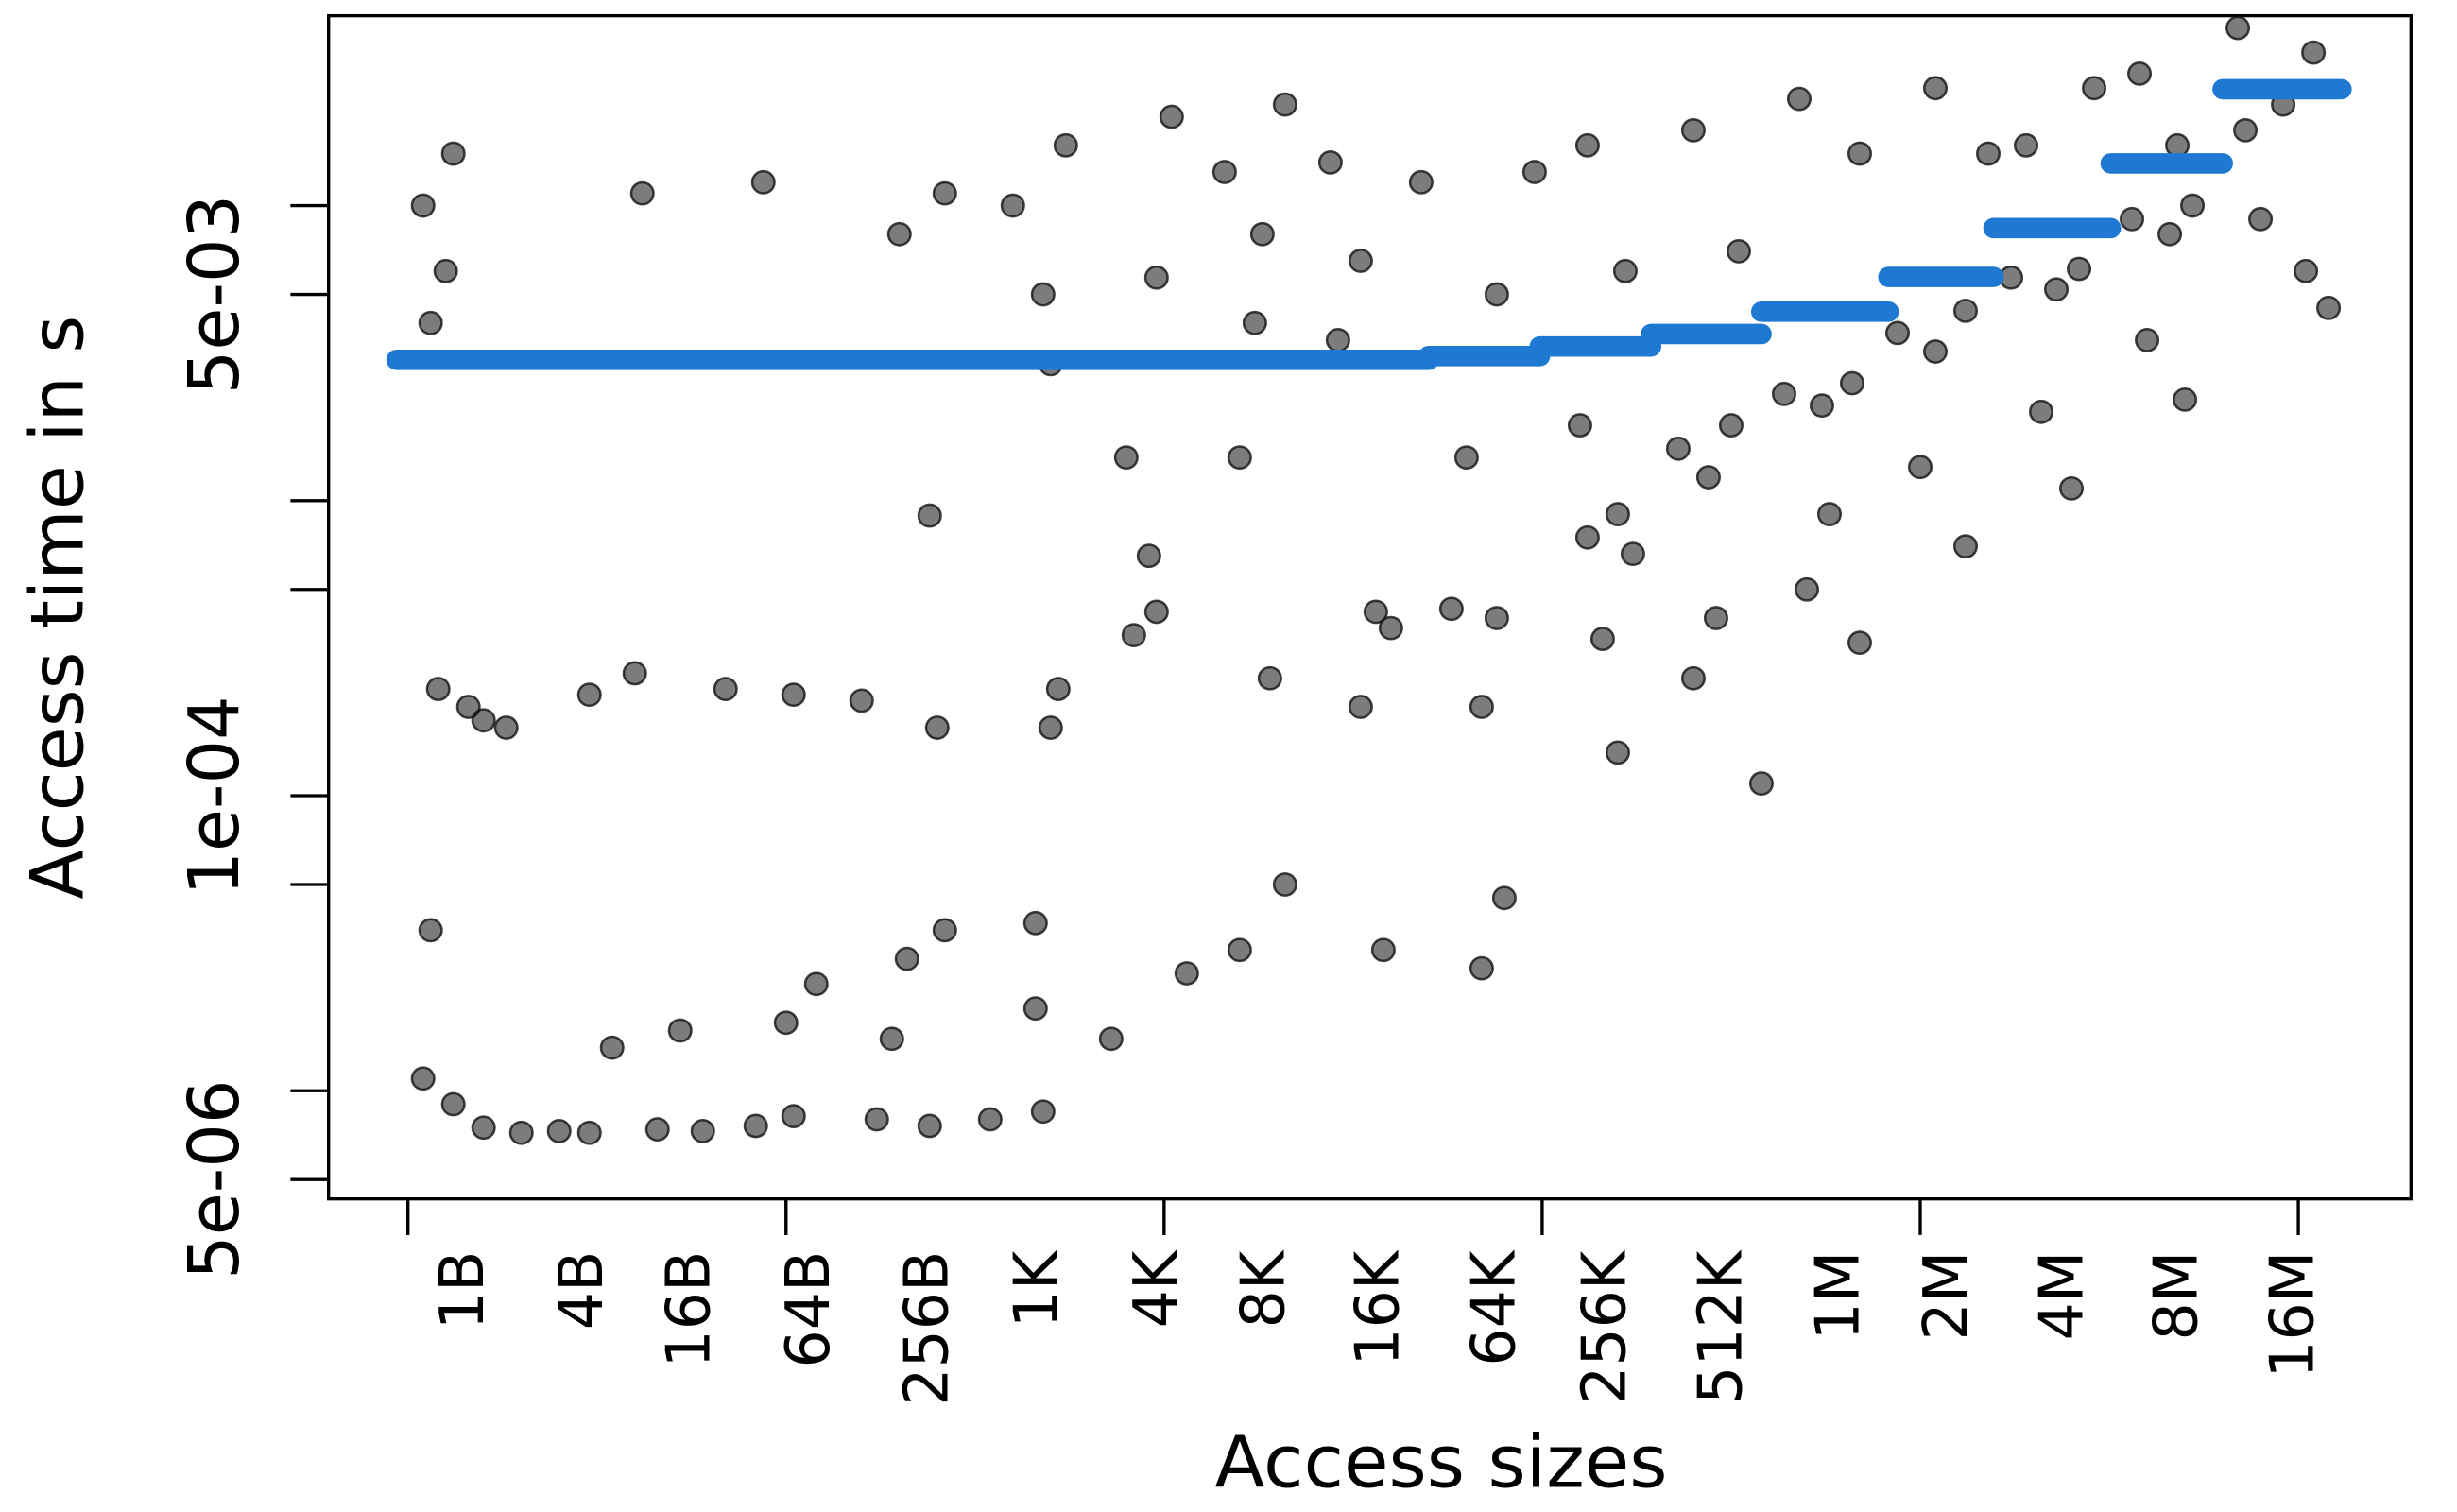 The height and width of the screenshot is (1512, 2457). I want to click on x-tick-label: 4M, so click(2061, 1296).